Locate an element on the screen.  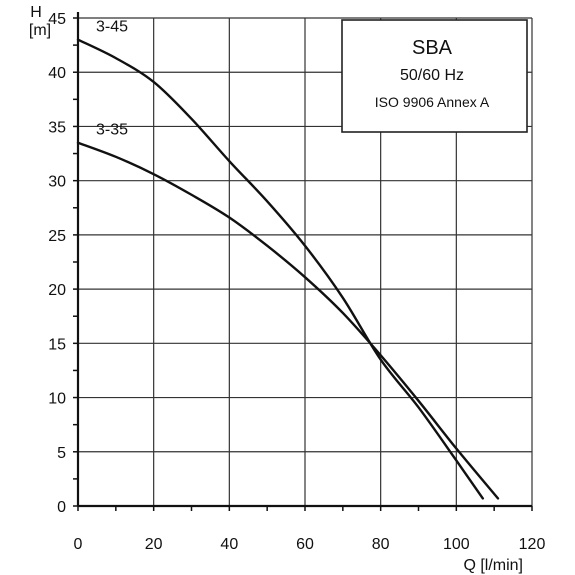
y-tick-label: 40 is located at coordinates (57, 73).